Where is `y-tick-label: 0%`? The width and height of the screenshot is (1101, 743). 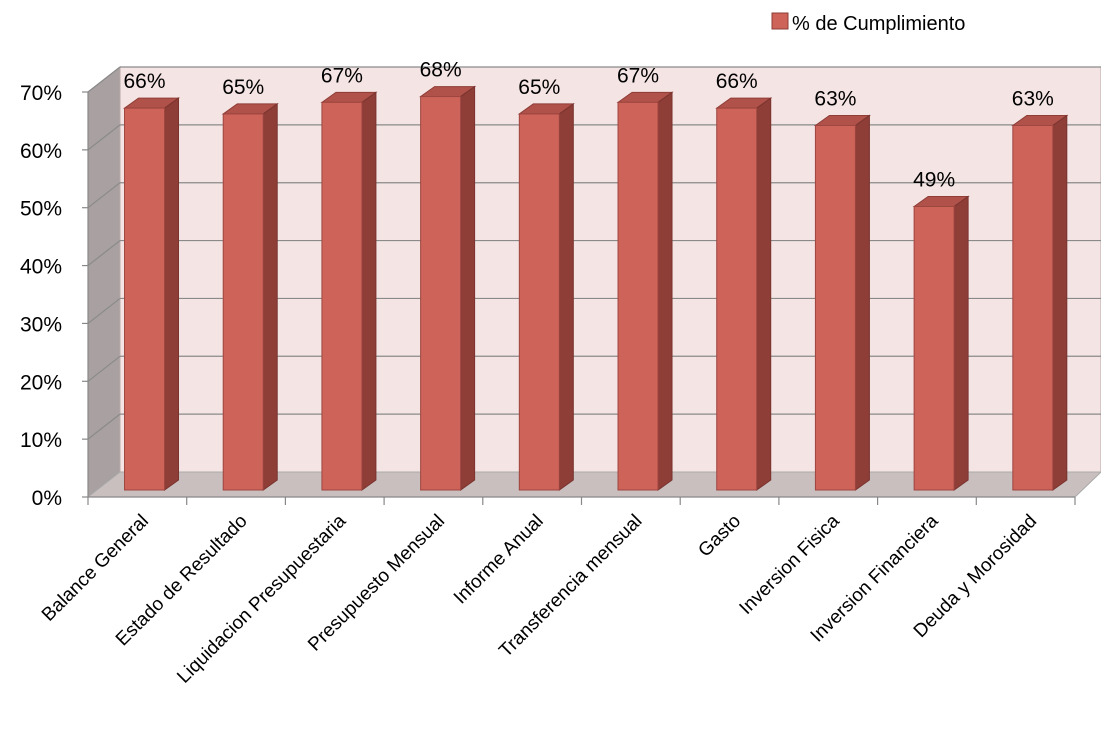 y-tick-label: 0% is located at coordinates (47, 498).